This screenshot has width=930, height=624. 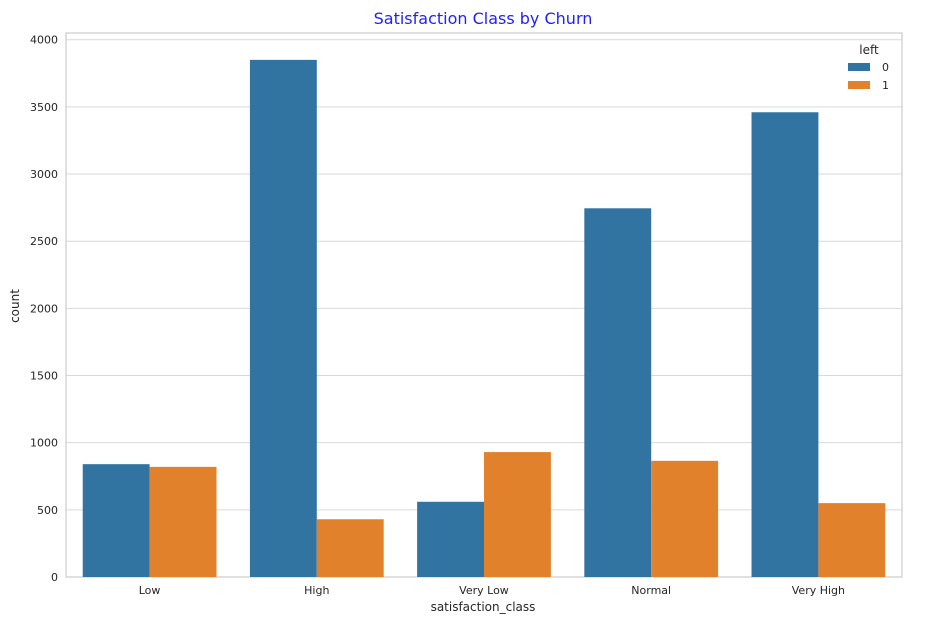 What do you see at coordinates (15, 306) in the screenshot?
I see `y-axis-label: count` at bounding box center [15, 306].